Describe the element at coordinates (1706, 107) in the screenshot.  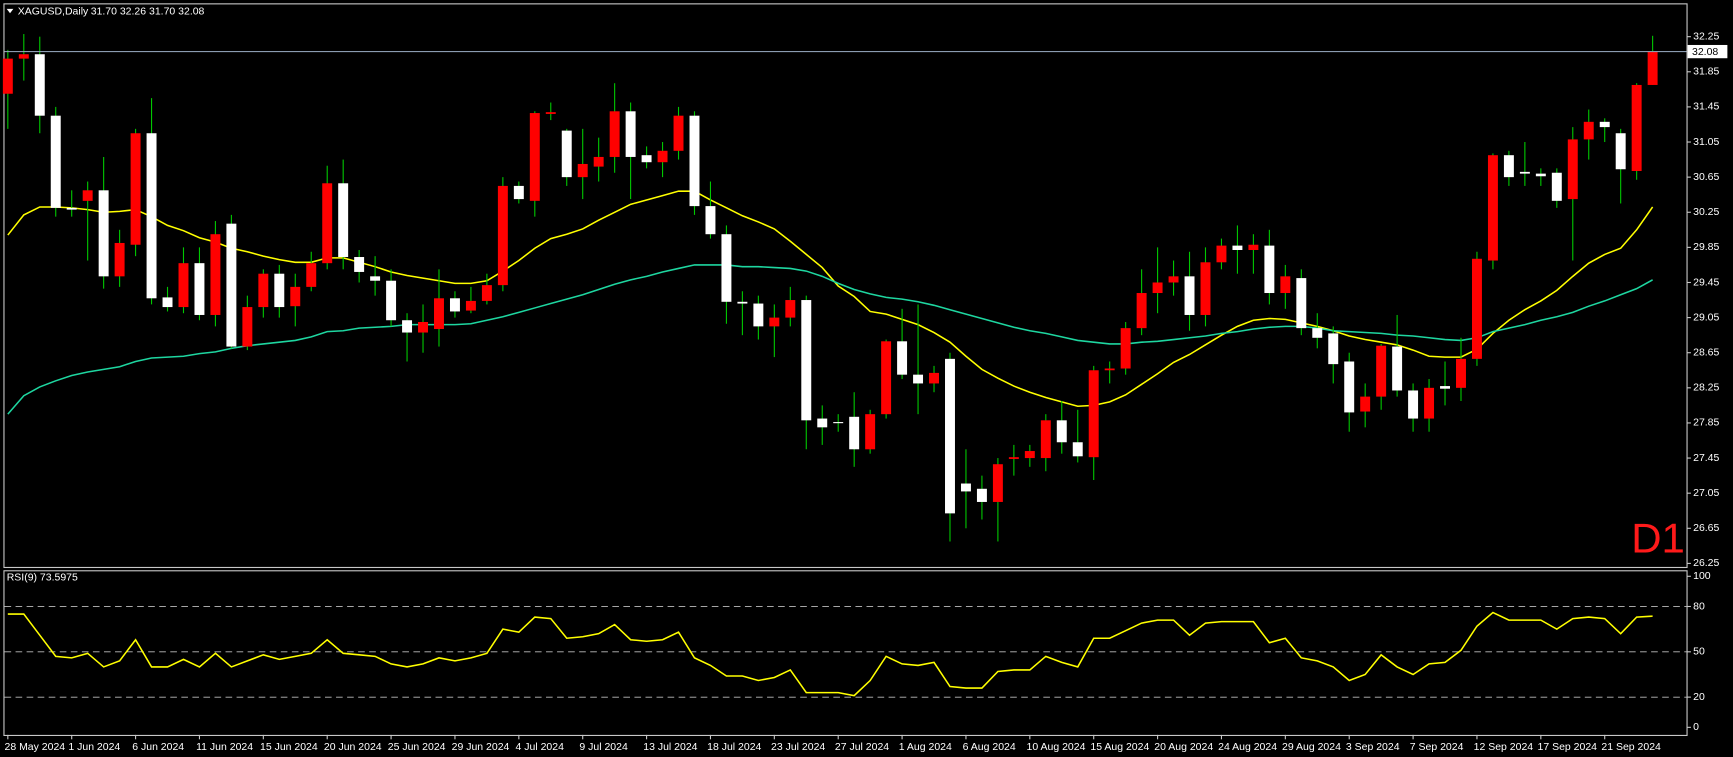
I see `y-tick-label: 31.45` at that location.